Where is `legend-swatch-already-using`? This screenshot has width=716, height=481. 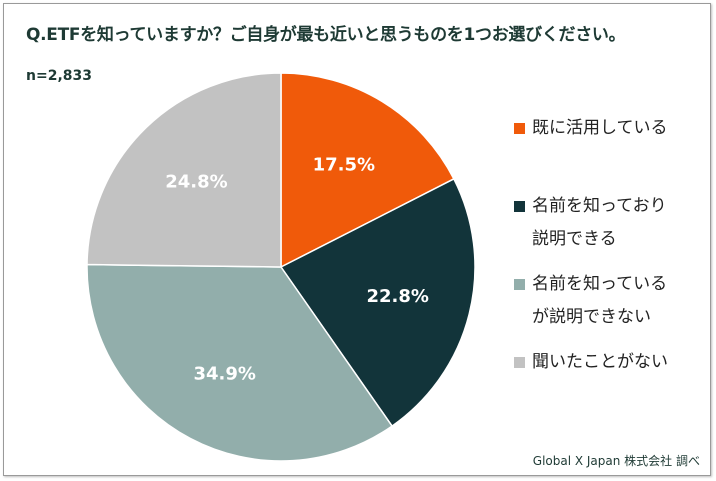
legend-swatch-already-using is located at coordinates (519, 128).